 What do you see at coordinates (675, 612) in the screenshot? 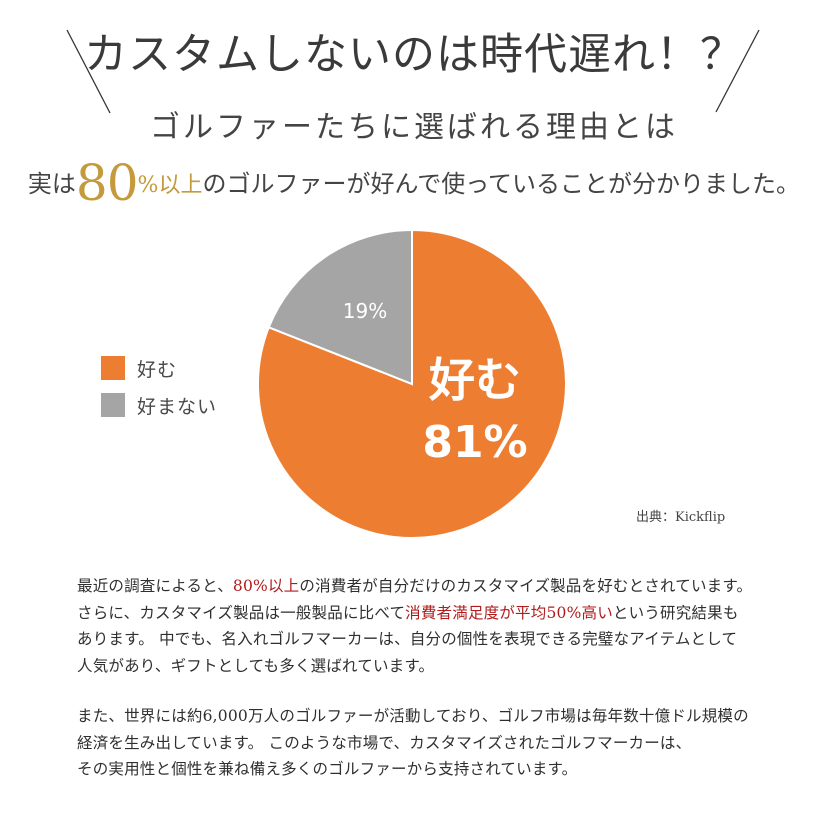
I see `text: という研究結果も` at bounding box center [675, 612].